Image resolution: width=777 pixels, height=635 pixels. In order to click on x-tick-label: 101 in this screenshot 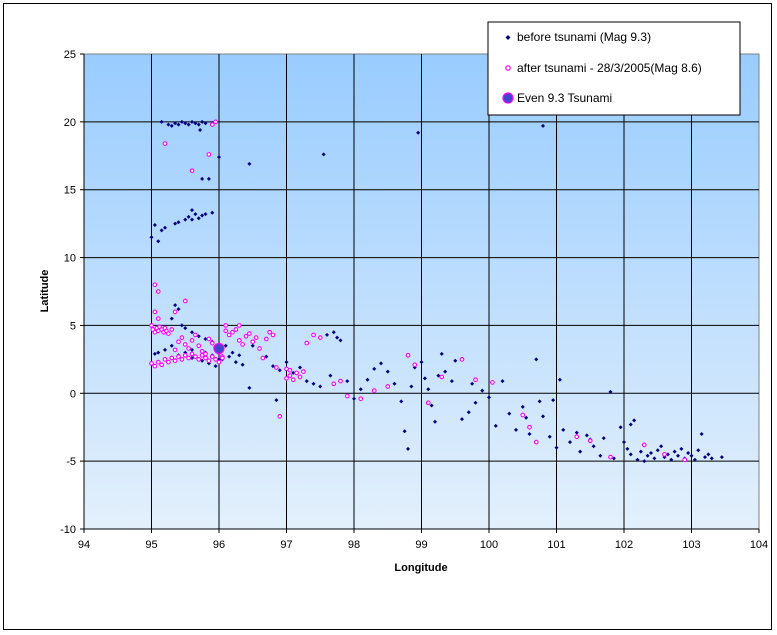, I will do `click(556, 545)`.